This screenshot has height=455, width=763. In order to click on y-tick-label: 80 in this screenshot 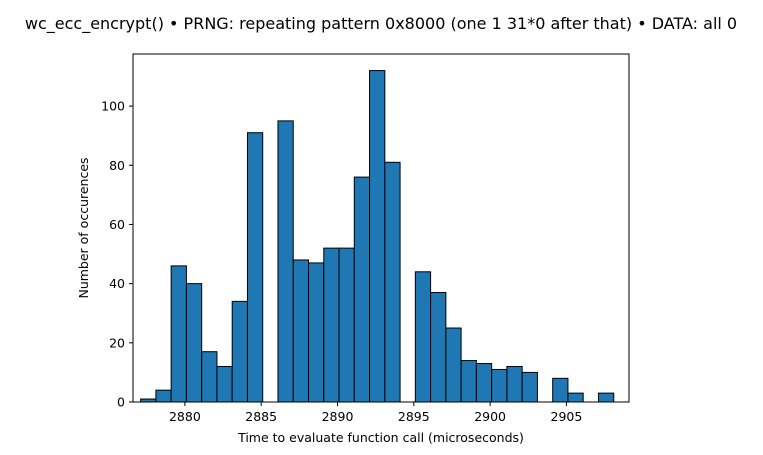, I will do `click(117, 165)`.